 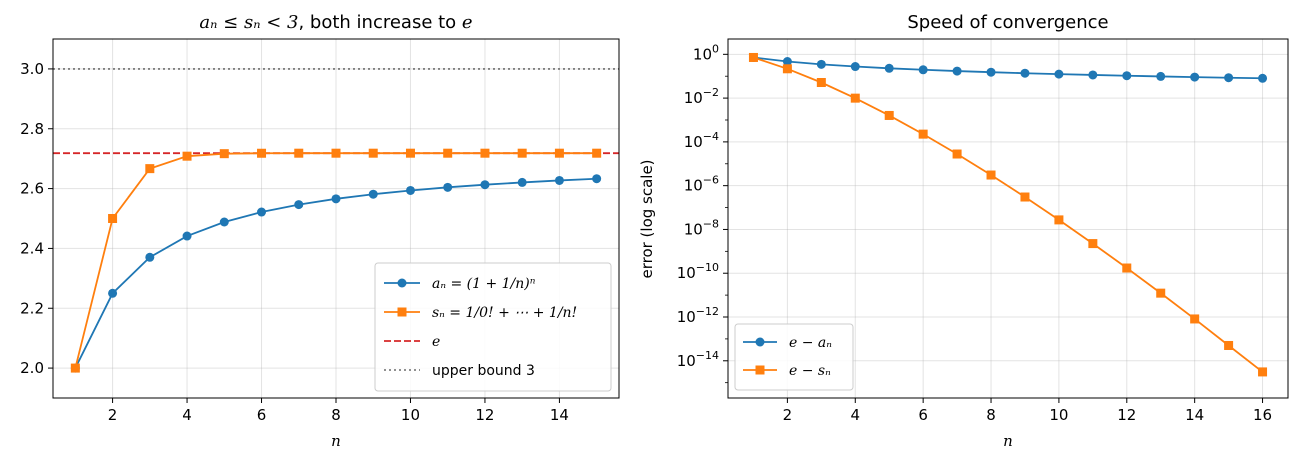 What do you see at coordinates (32, 368) in the screenshot?
I see `left-y-tick-label: 2.0` at bounding box center [32, 368].